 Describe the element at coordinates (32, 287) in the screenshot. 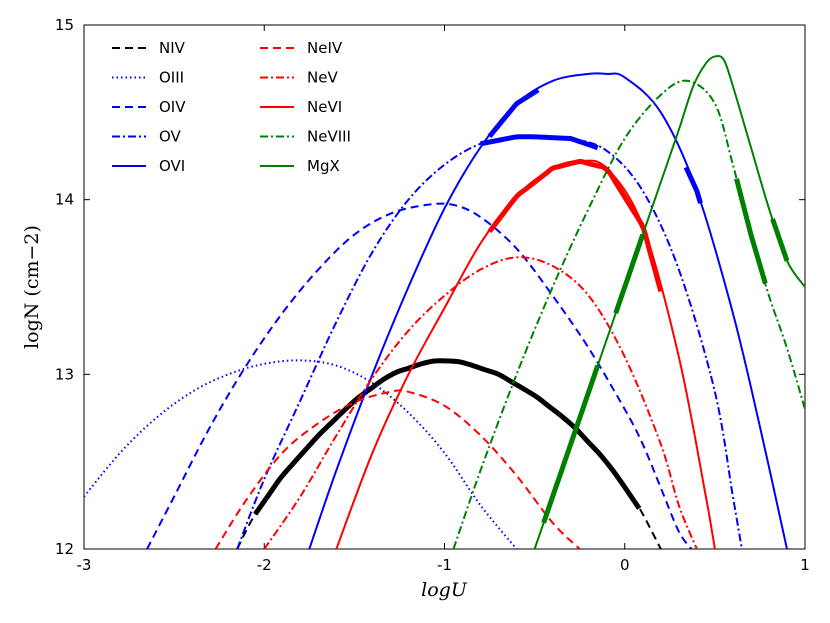

I see `y-axis-label: logN (cm−2)` at that location.